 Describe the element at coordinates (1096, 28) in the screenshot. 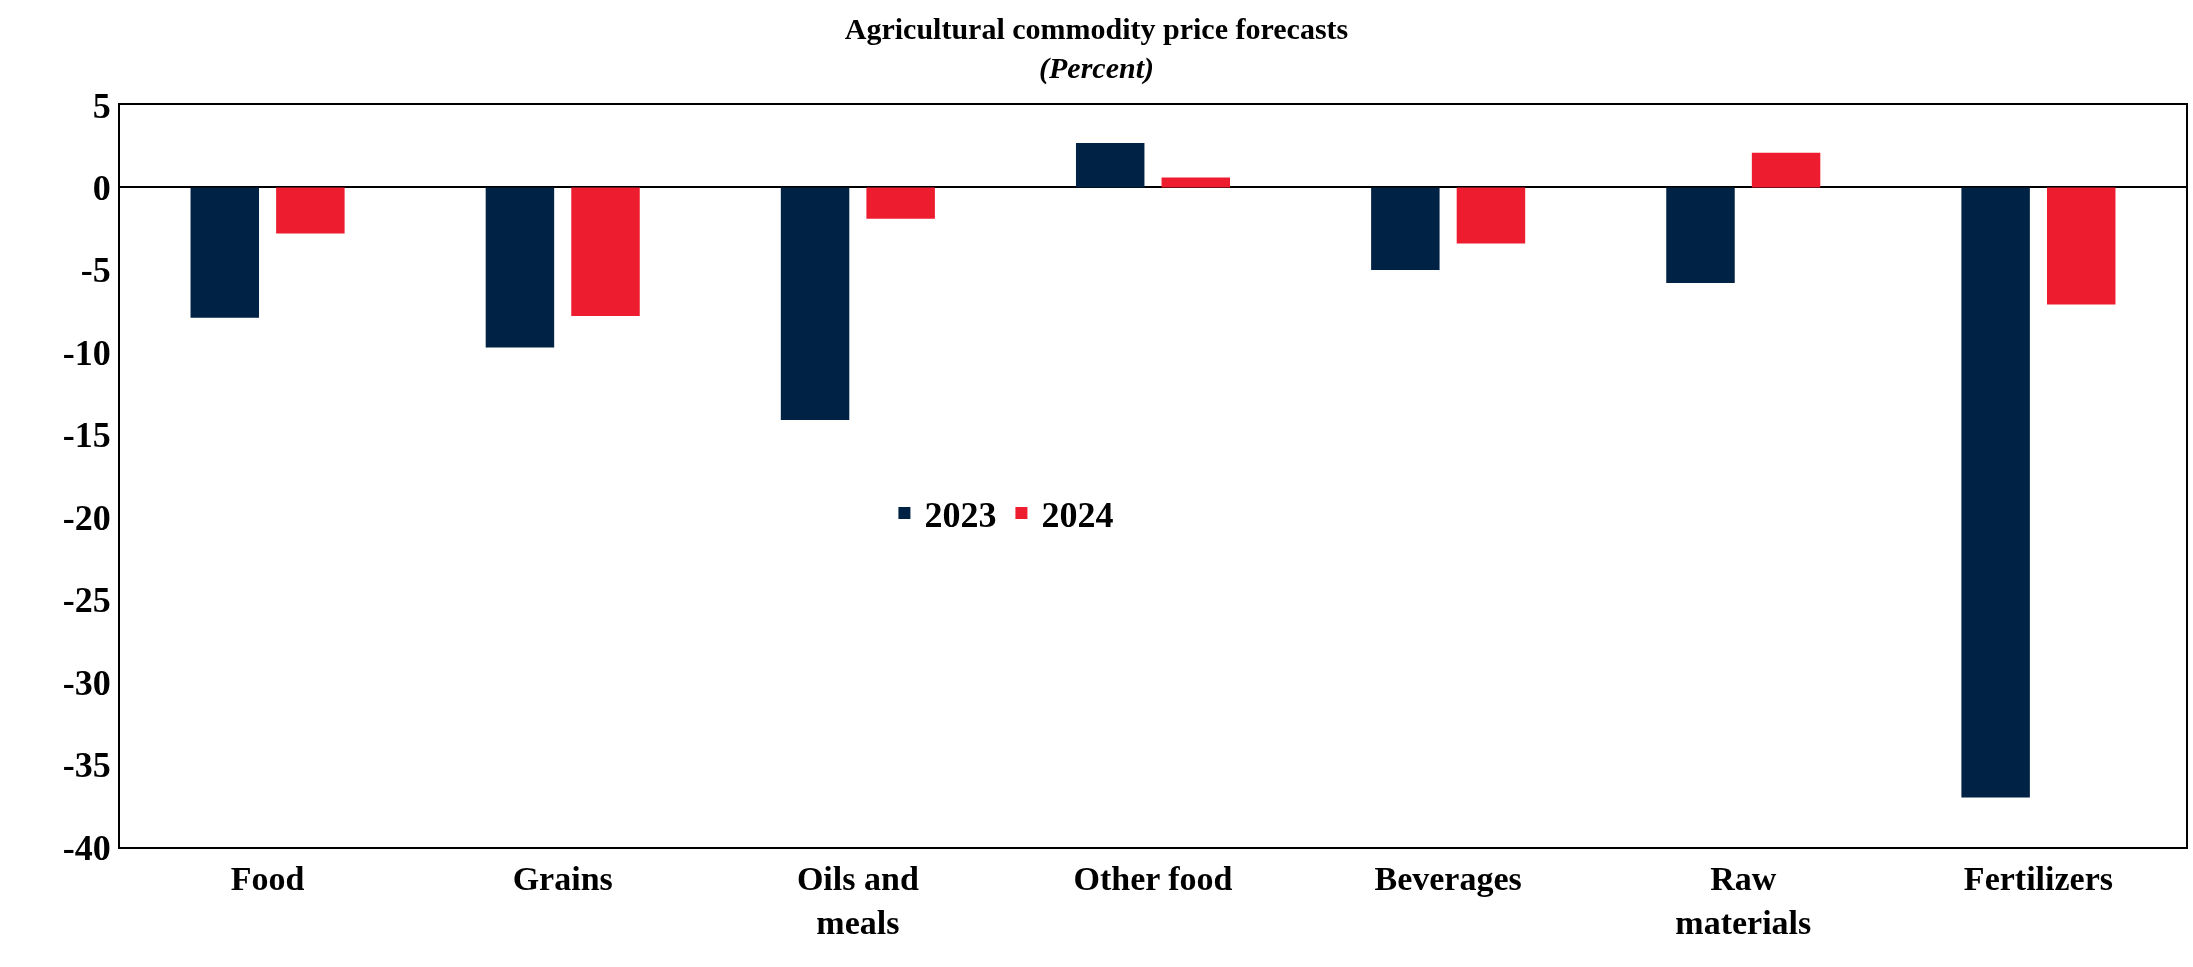

I see `chart-title: Agricultural commodity price forecasts` at that location.